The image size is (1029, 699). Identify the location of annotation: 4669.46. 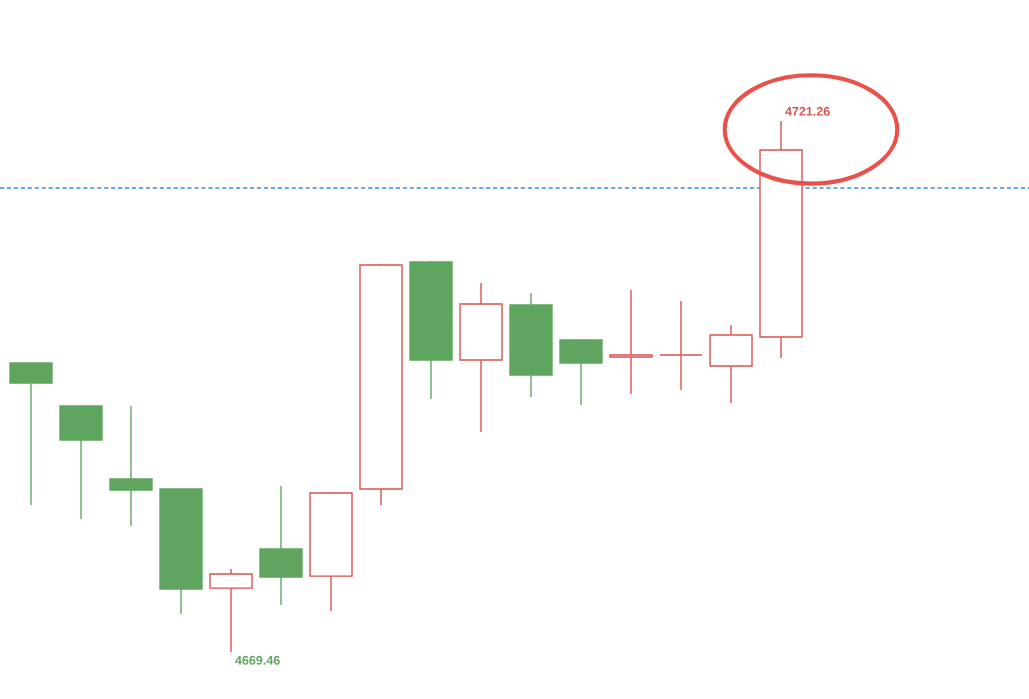
(257, 660).